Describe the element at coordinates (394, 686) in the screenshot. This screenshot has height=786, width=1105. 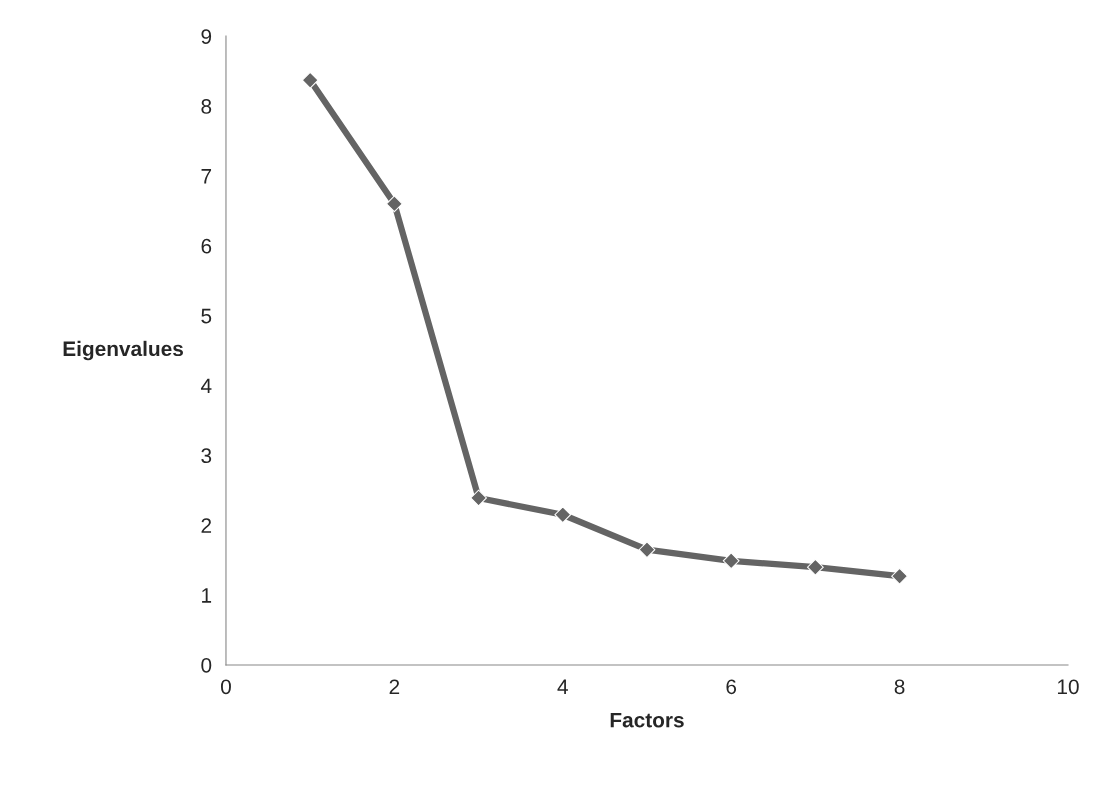
I see `x-tick-label: 2` at that location.